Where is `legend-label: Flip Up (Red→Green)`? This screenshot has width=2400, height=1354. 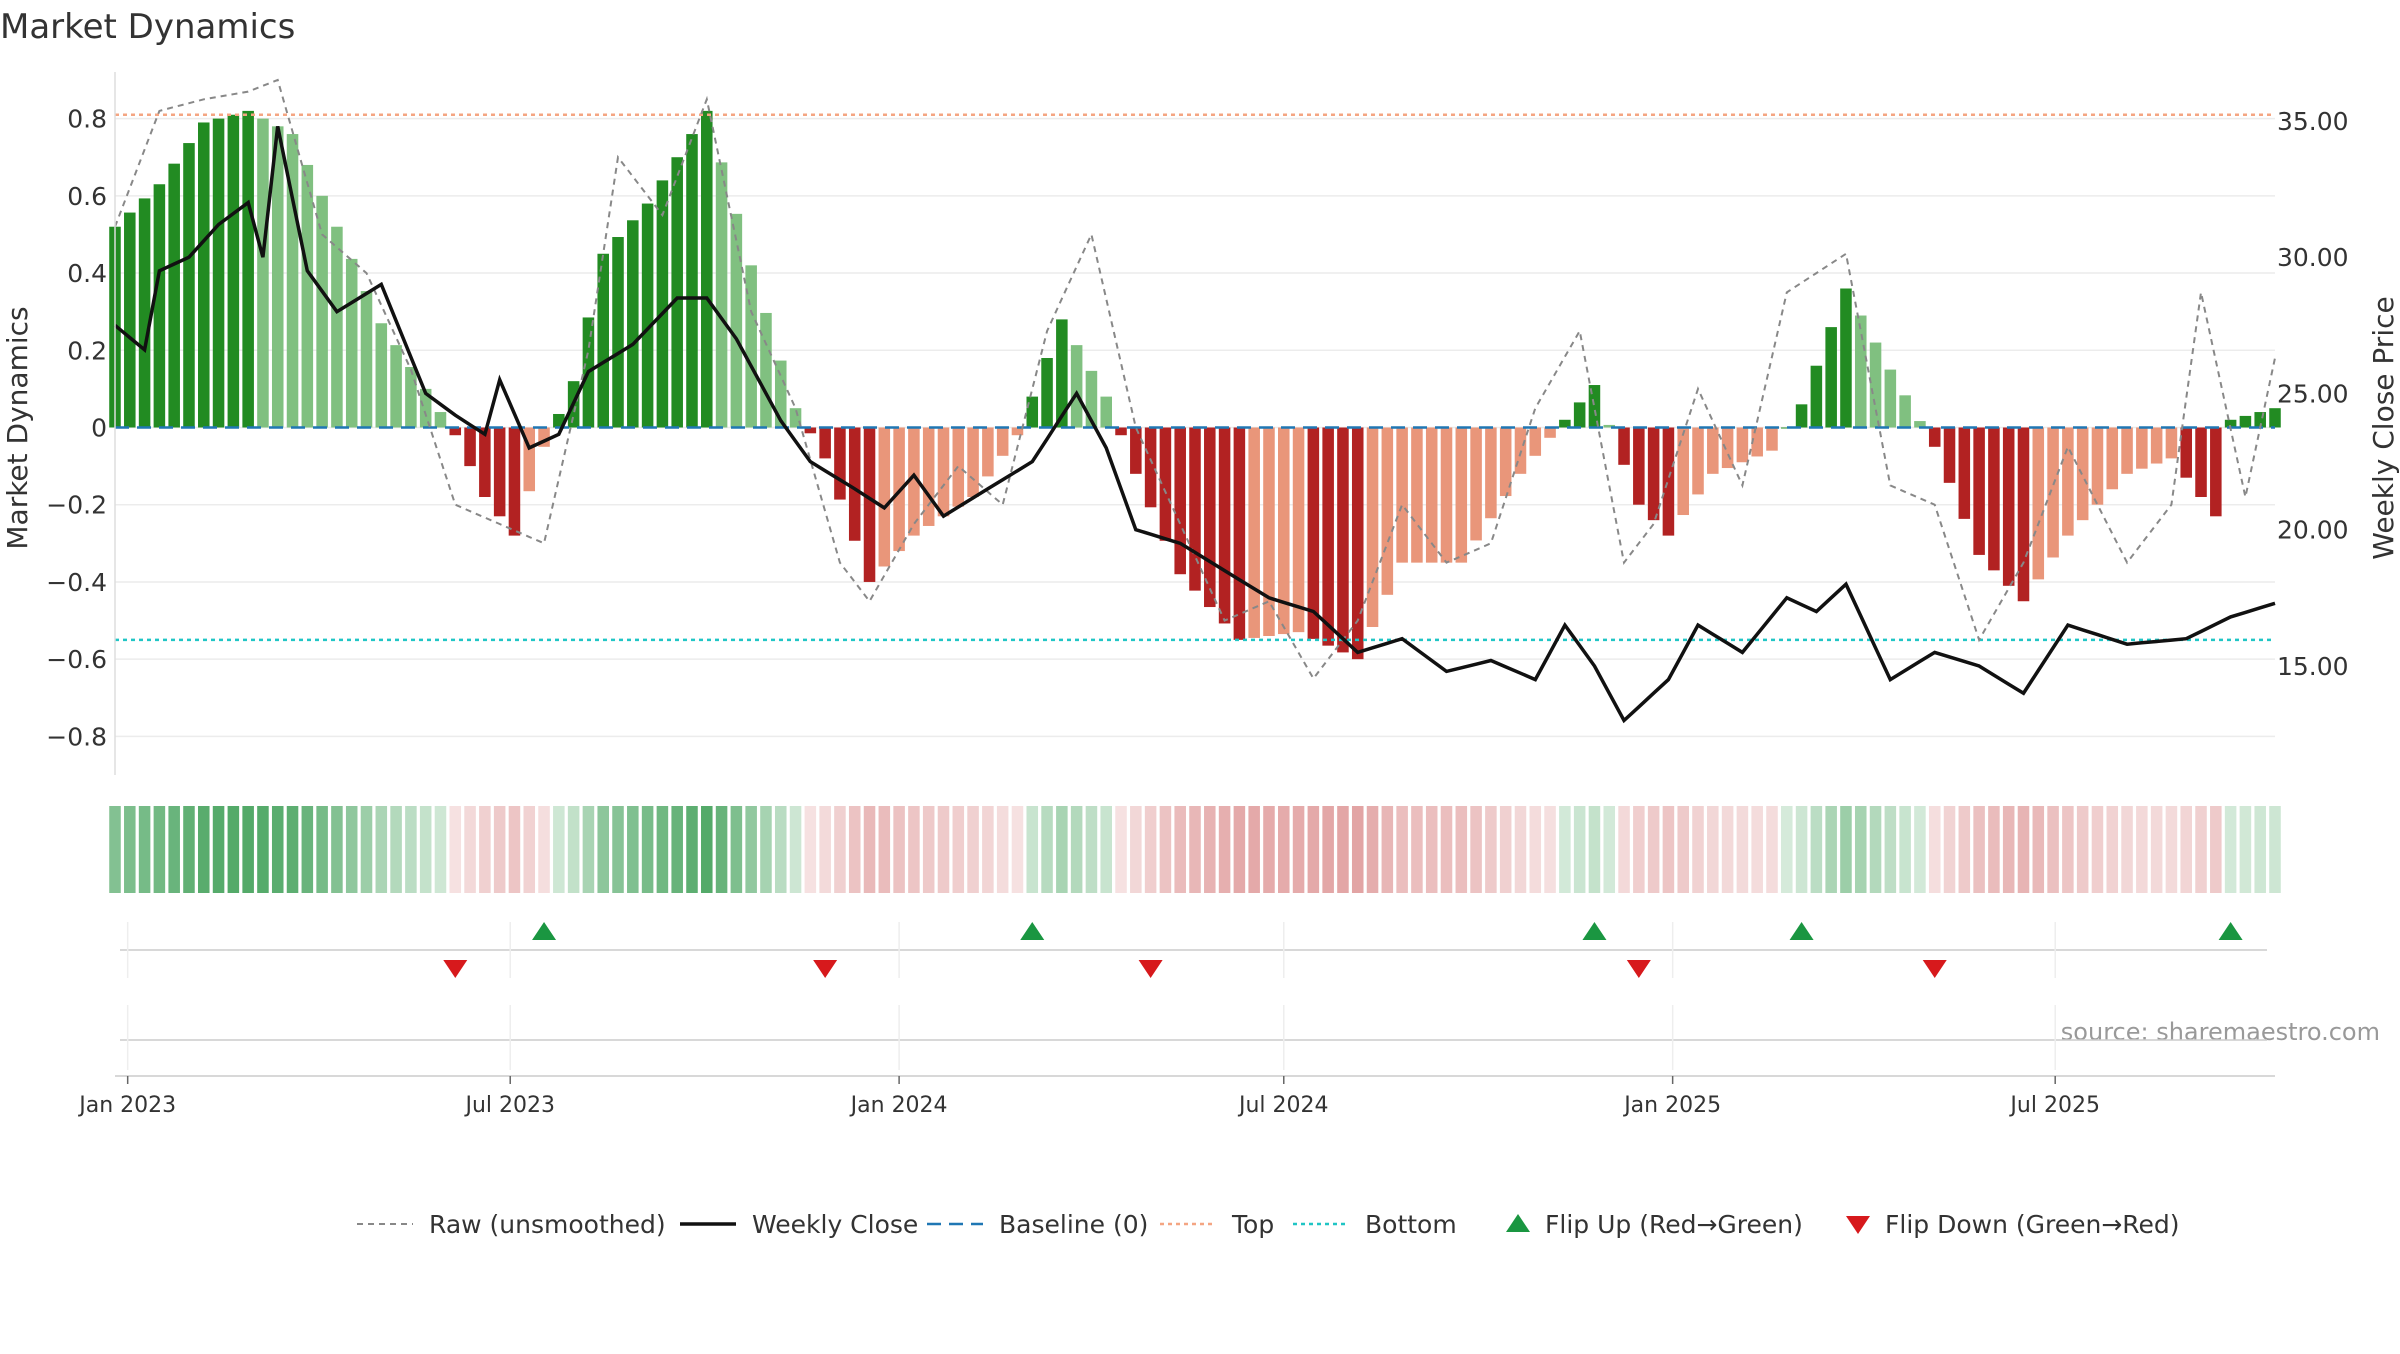 legend-label: Flip Up (Red→Green) is located at coordinates (1674, 1224).